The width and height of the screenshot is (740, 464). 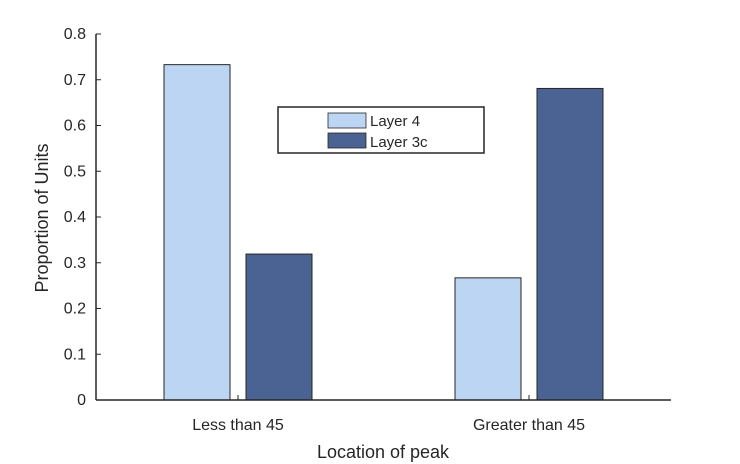 I want to click on legend-swatch-layer-3c, so click(x=347, y=140).